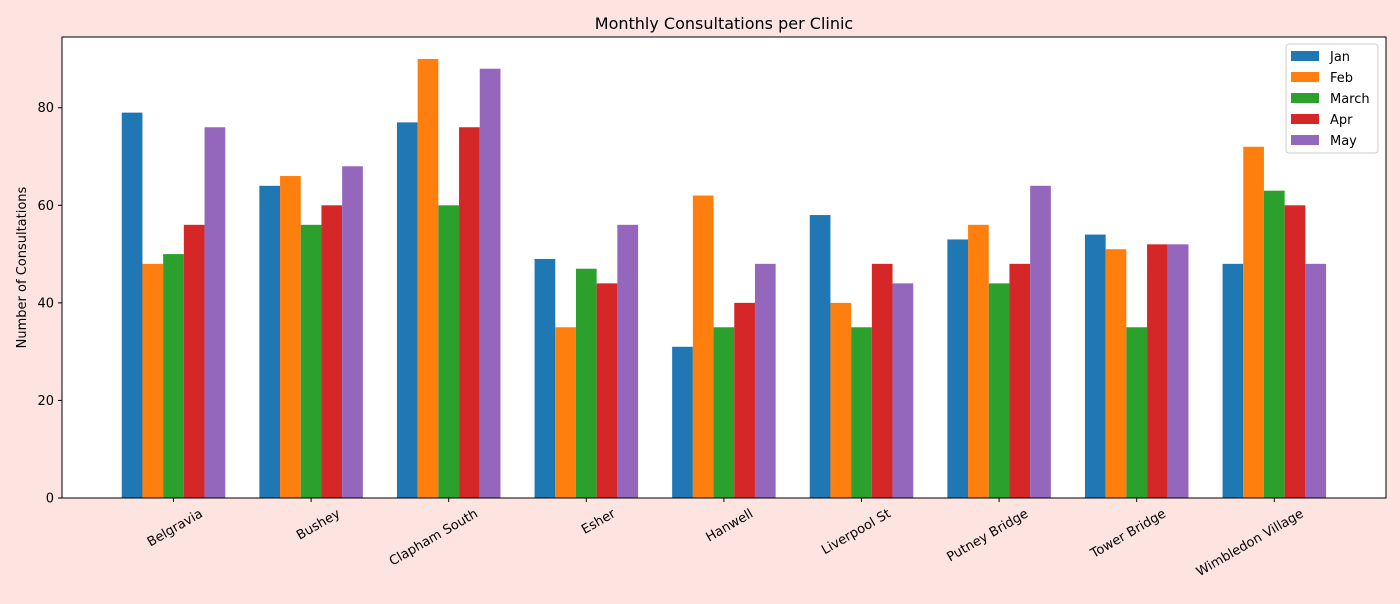 The image size is (1400, 604). I want to click on legend-label: Jan, so click(1339, 57).